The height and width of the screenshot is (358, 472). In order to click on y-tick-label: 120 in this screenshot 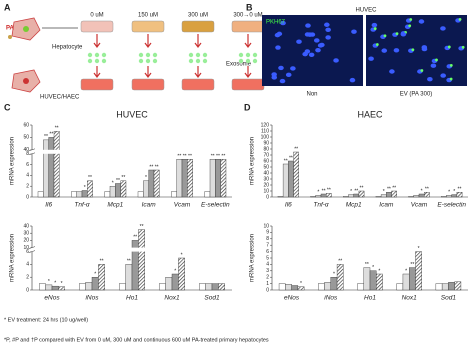, I will do `click(265, 125)`.